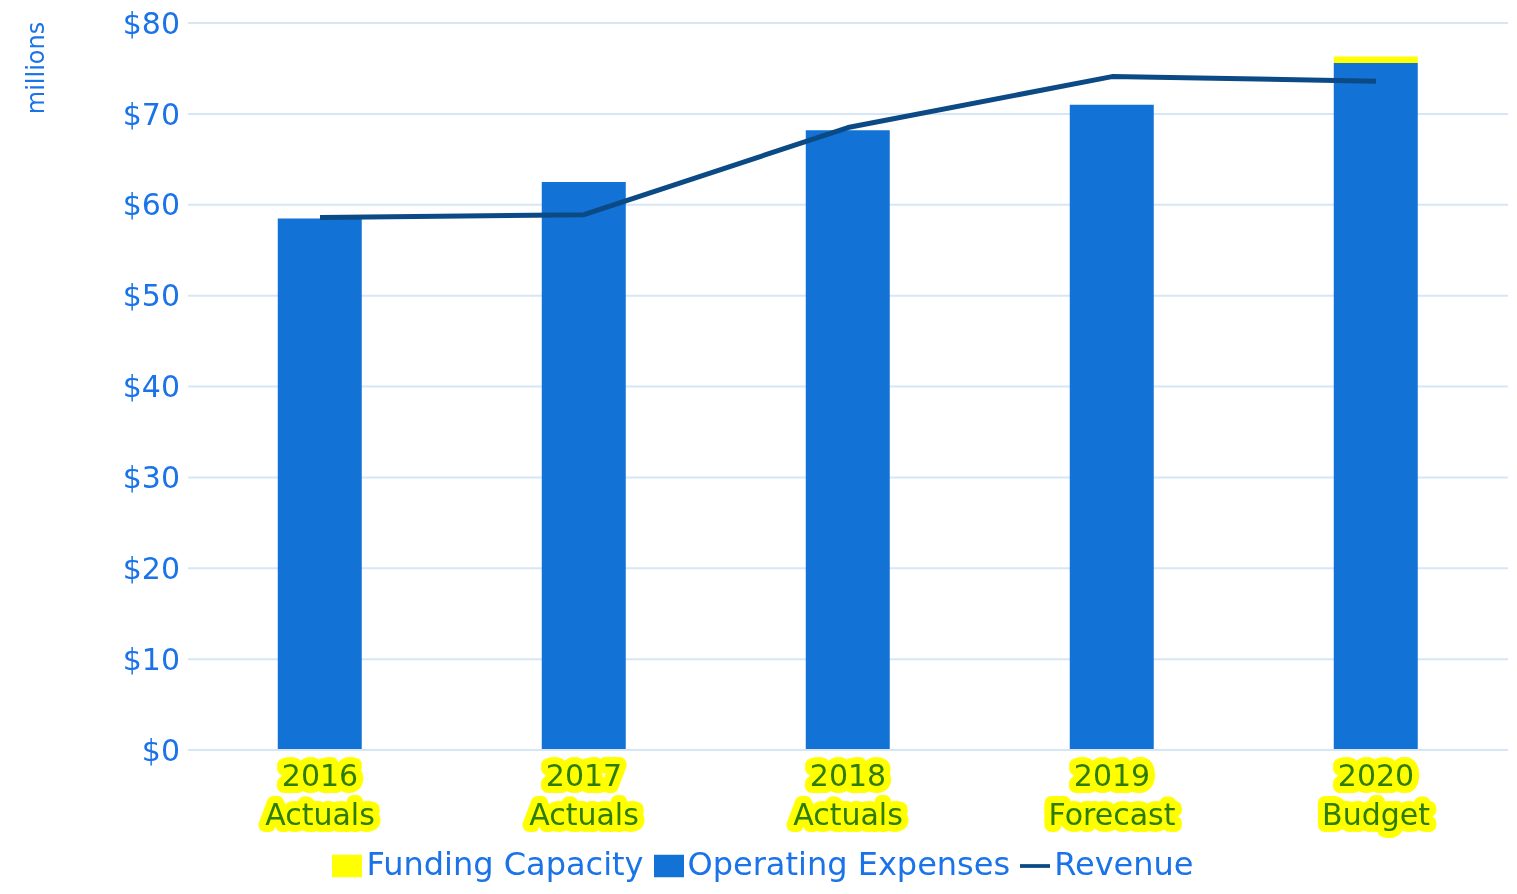  What do you see at coordinates (151, 387) in the screenshot?
I see `y-tick-label: $40` at bounding box center [151, 387].